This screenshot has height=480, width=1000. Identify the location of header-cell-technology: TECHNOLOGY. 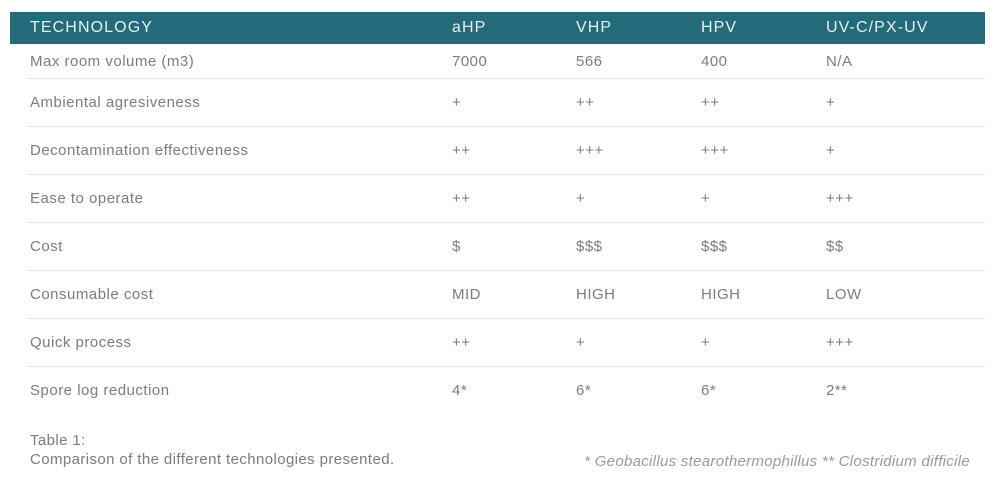
(92, 27).